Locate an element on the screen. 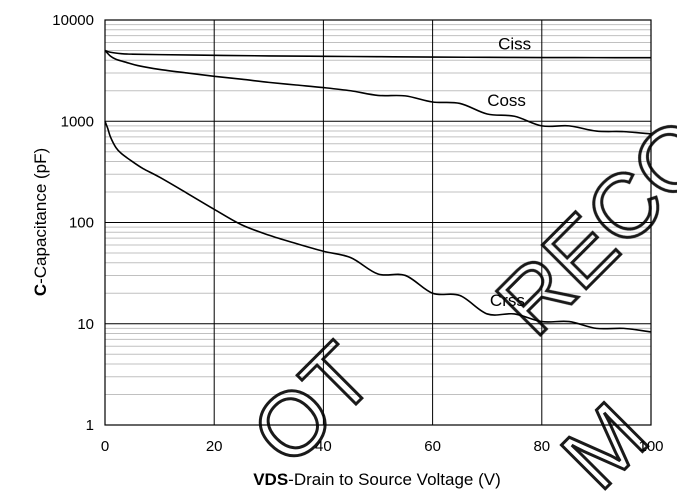 This screenshot has height=494, width=677. y-axis-title: C-Capacitance (pF) is located at coordinates (40, 222).